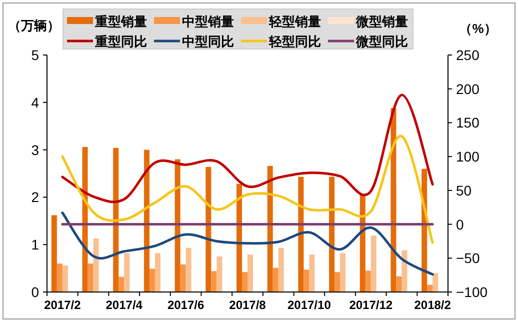  Describe the element at coordinates (472, 292) in the screenshot. I see `y2-tick-label: −100` at that location.